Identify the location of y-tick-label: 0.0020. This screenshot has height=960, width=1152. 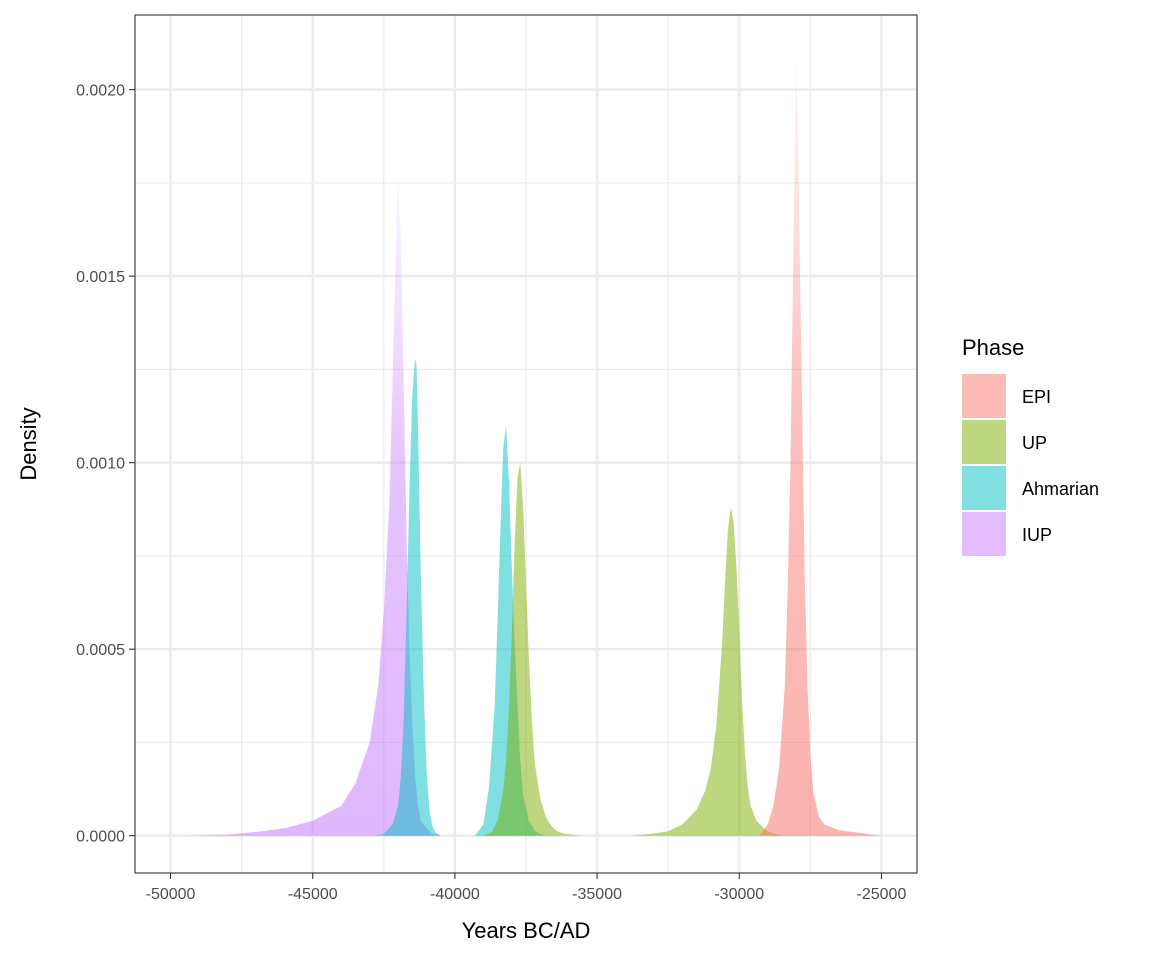
(100, 91).